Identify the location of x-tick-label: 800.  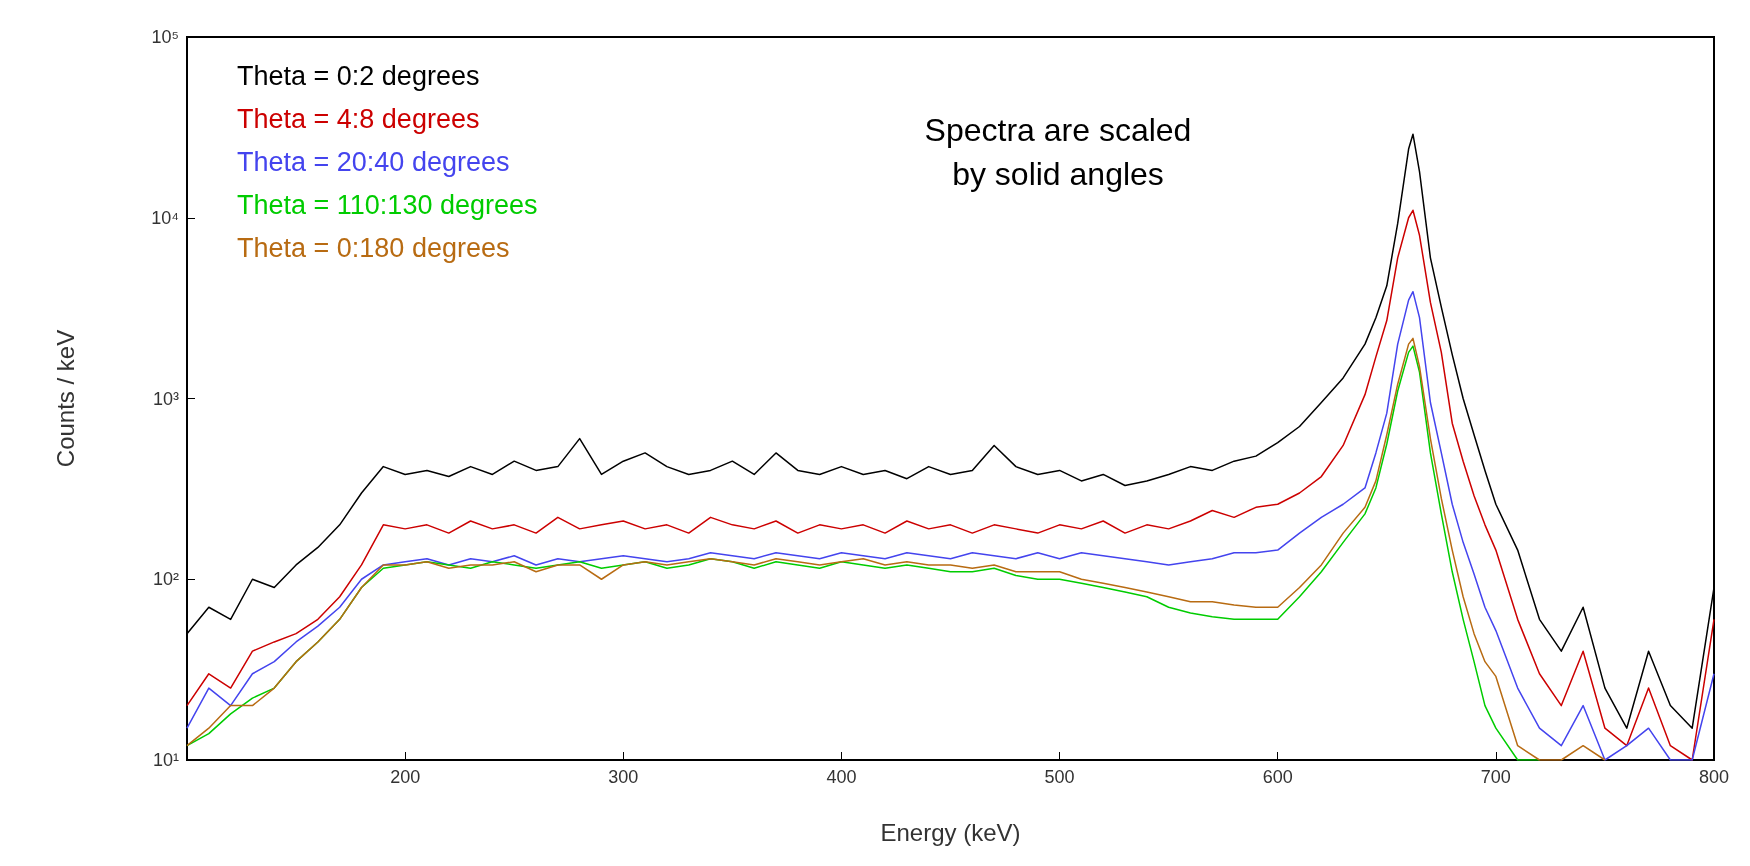
(1714, 777).